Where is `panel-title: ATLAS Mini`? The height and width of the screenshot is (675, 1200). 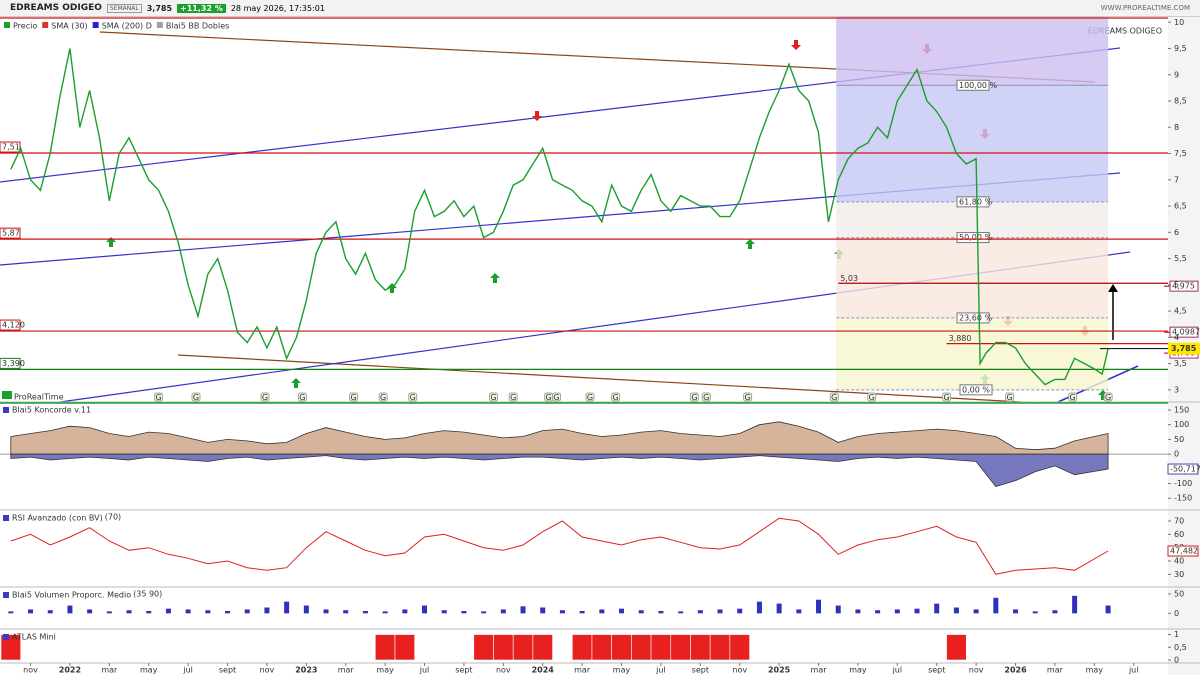
panel-title: ATLAS Mini is located at coordinates (34, 637).